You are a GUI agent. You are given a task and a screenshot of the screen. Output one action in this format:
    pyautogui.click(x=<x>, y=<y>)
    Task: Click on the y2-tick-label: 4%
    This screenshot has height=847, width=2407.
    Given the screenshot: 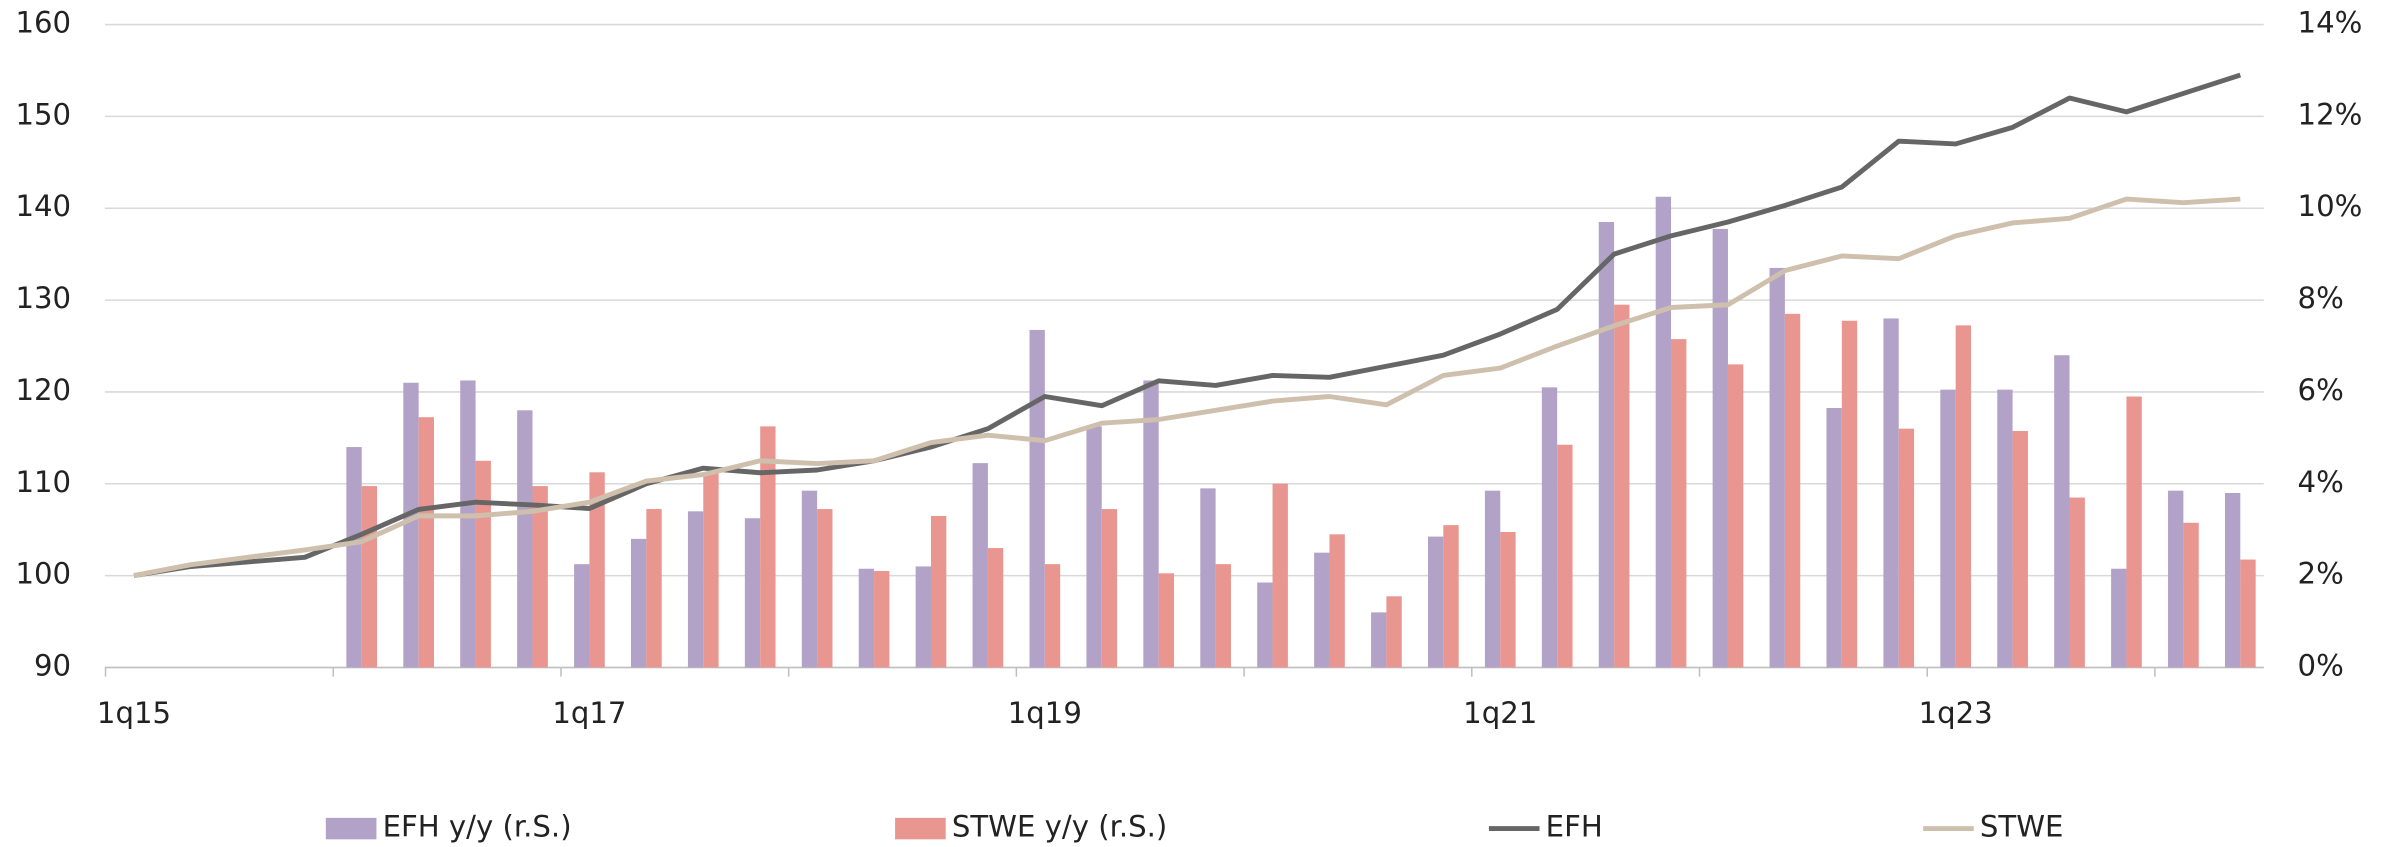 What is the action you would take?
    pyautogui.click(x=2321, y=482)
    